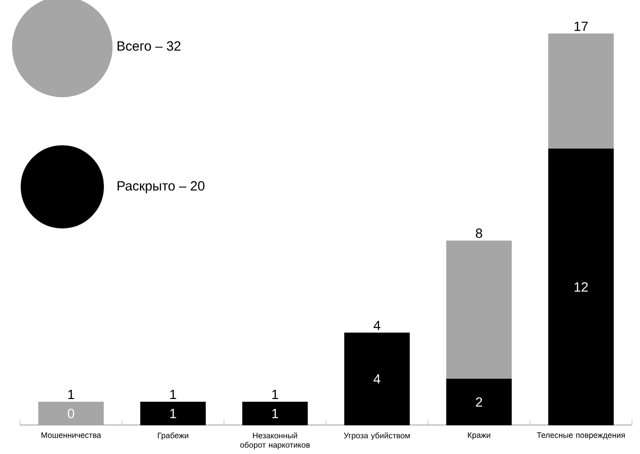 This screenshot has height=454, width=640. I want to click on x-tick-label: Незаконный оборот наркотиков, so click(275, 441).